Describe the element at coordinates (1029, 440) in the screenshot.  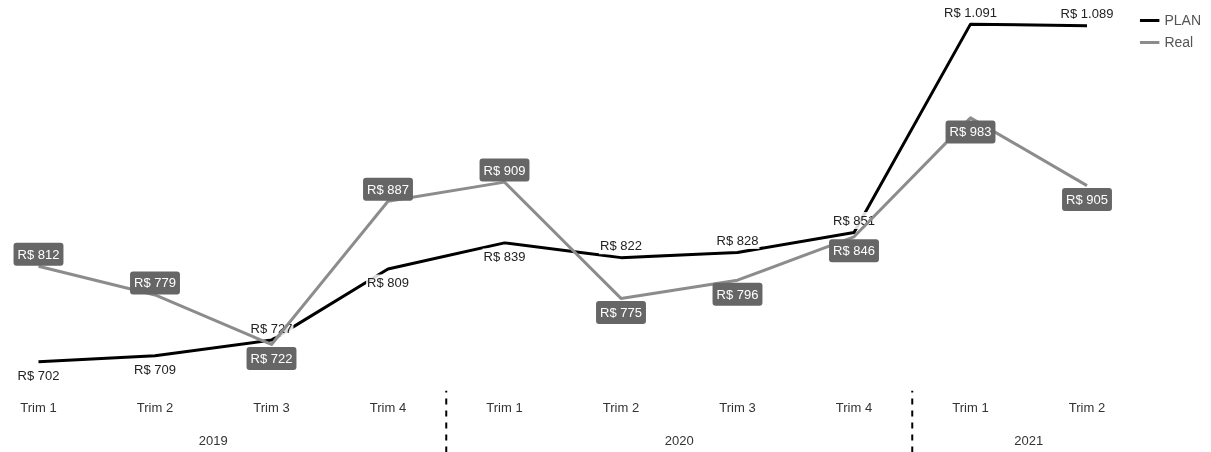
I see `text: 2021` at that location.